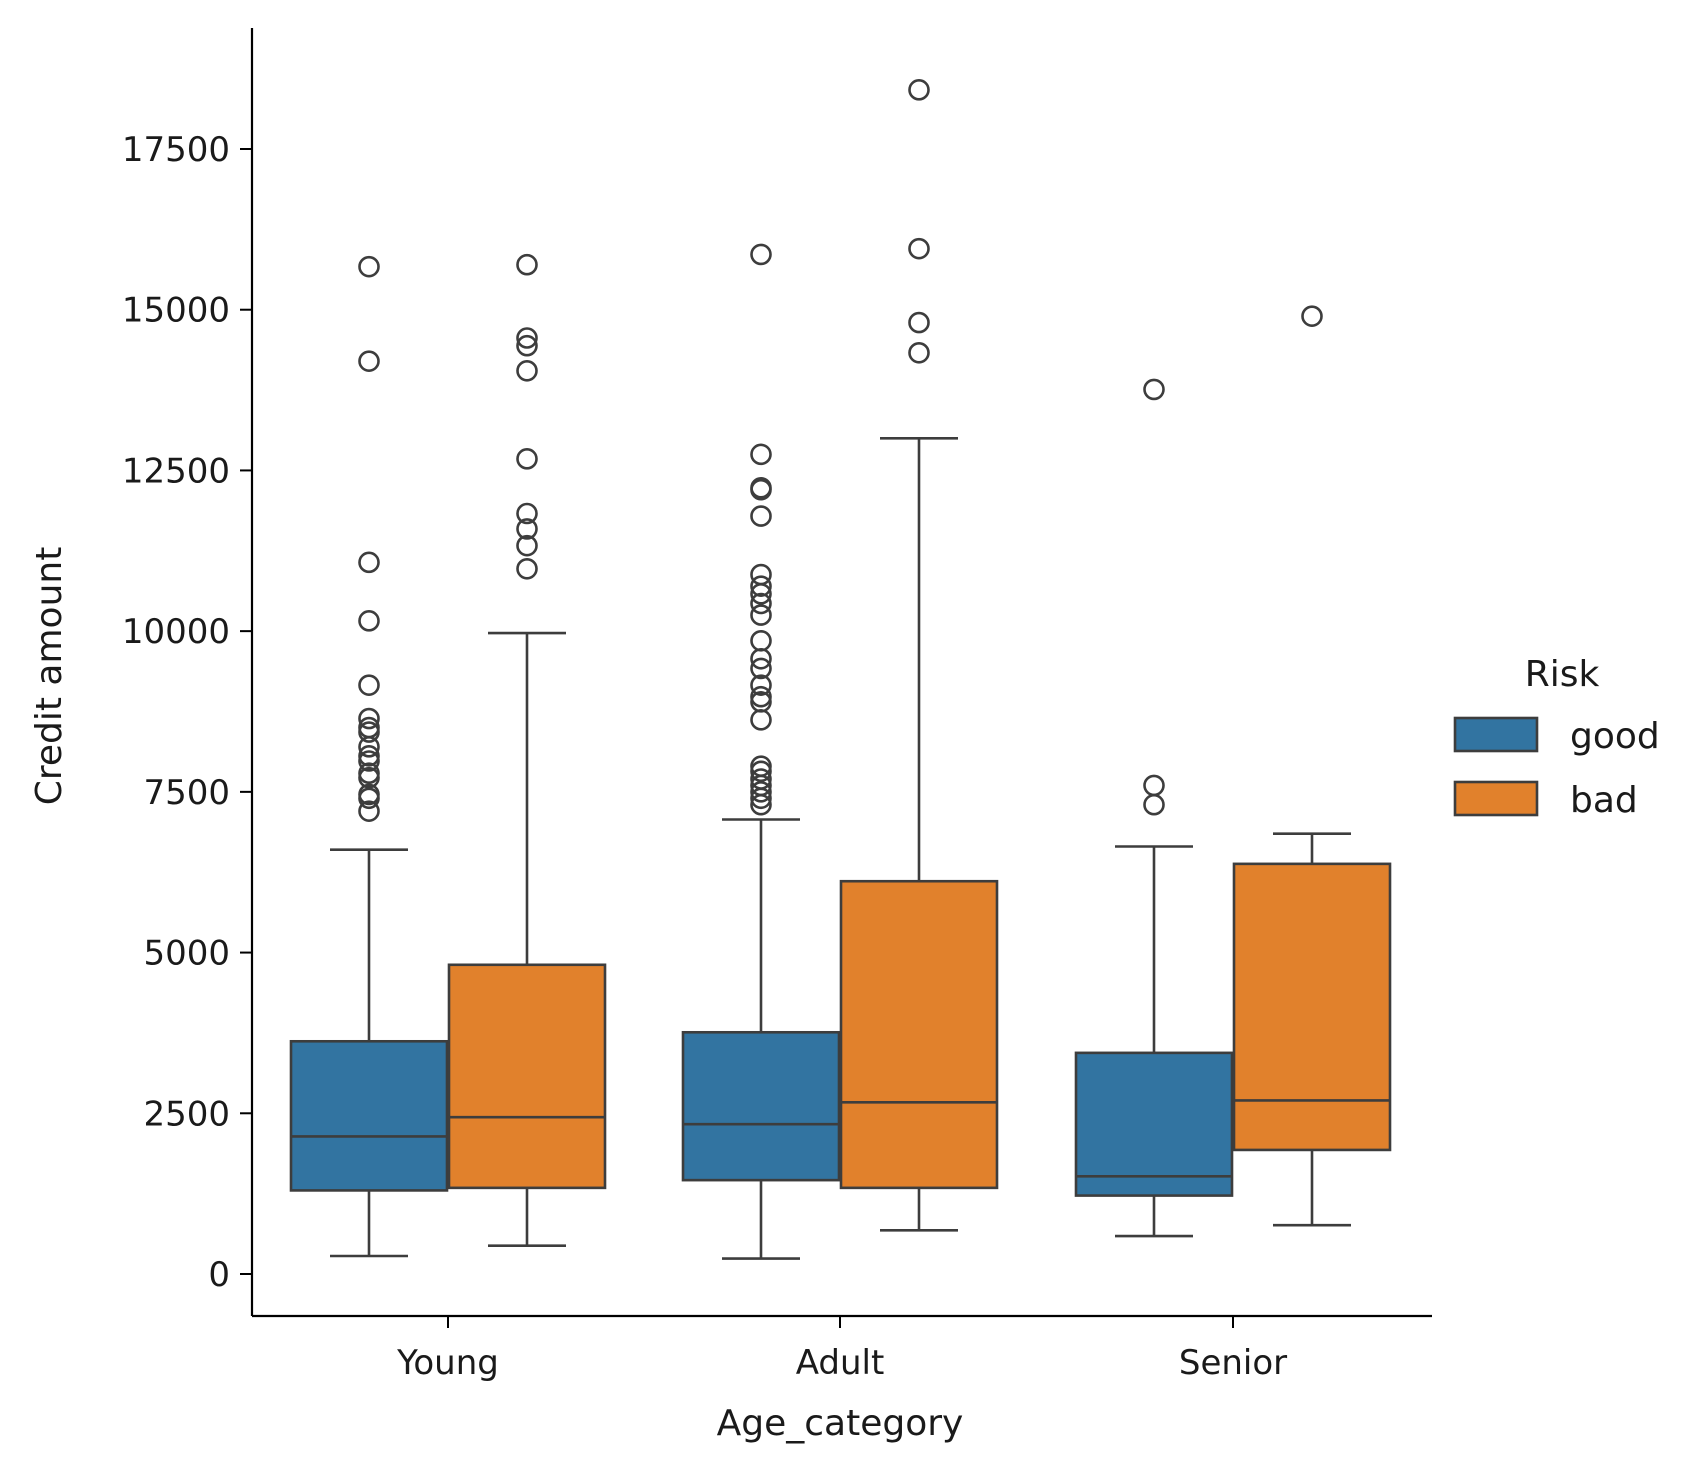 The width and height of the screenshot is (1704, 1469). Describe the element at coordinates (840, 1423) in the screenshot. I see `x-axis-label: Age_category` at that location.